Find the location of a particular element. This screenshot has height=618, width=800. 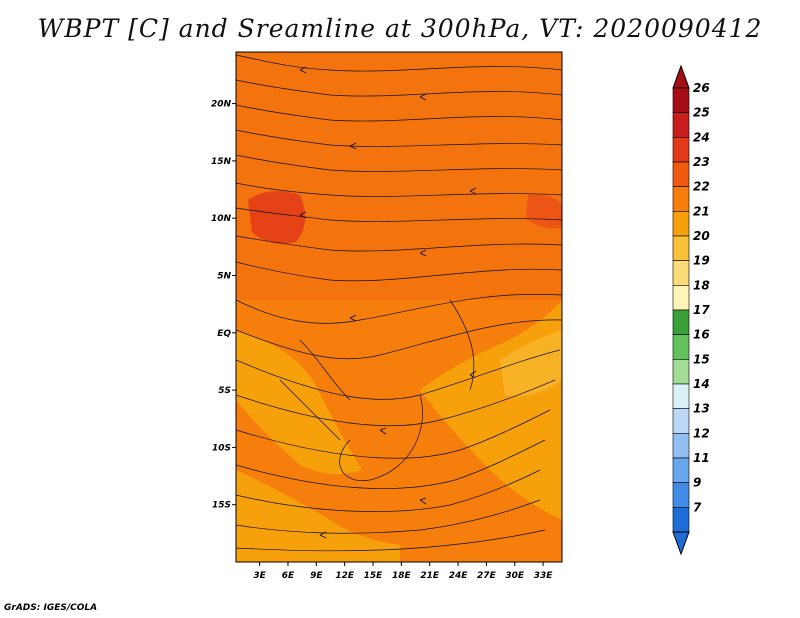

x-tick-label: 27E is located at coordinates (487, 576).